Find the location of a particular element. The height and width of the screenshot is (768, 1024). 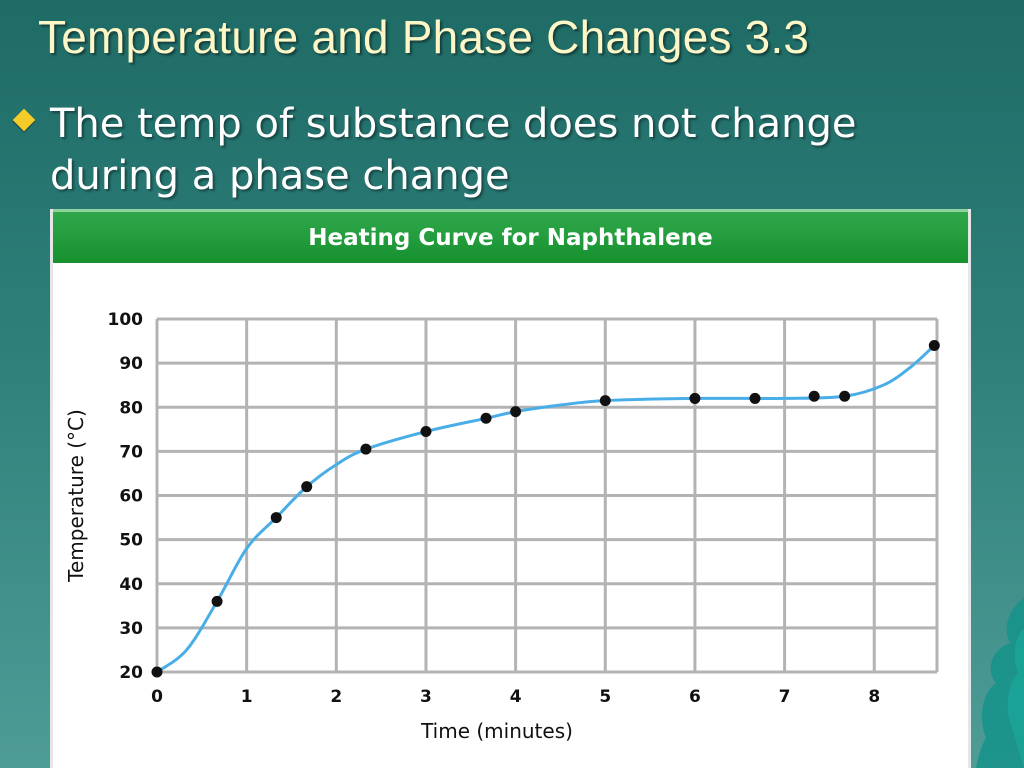

x-tick-label: 3 is located at coordinates (426, 697).